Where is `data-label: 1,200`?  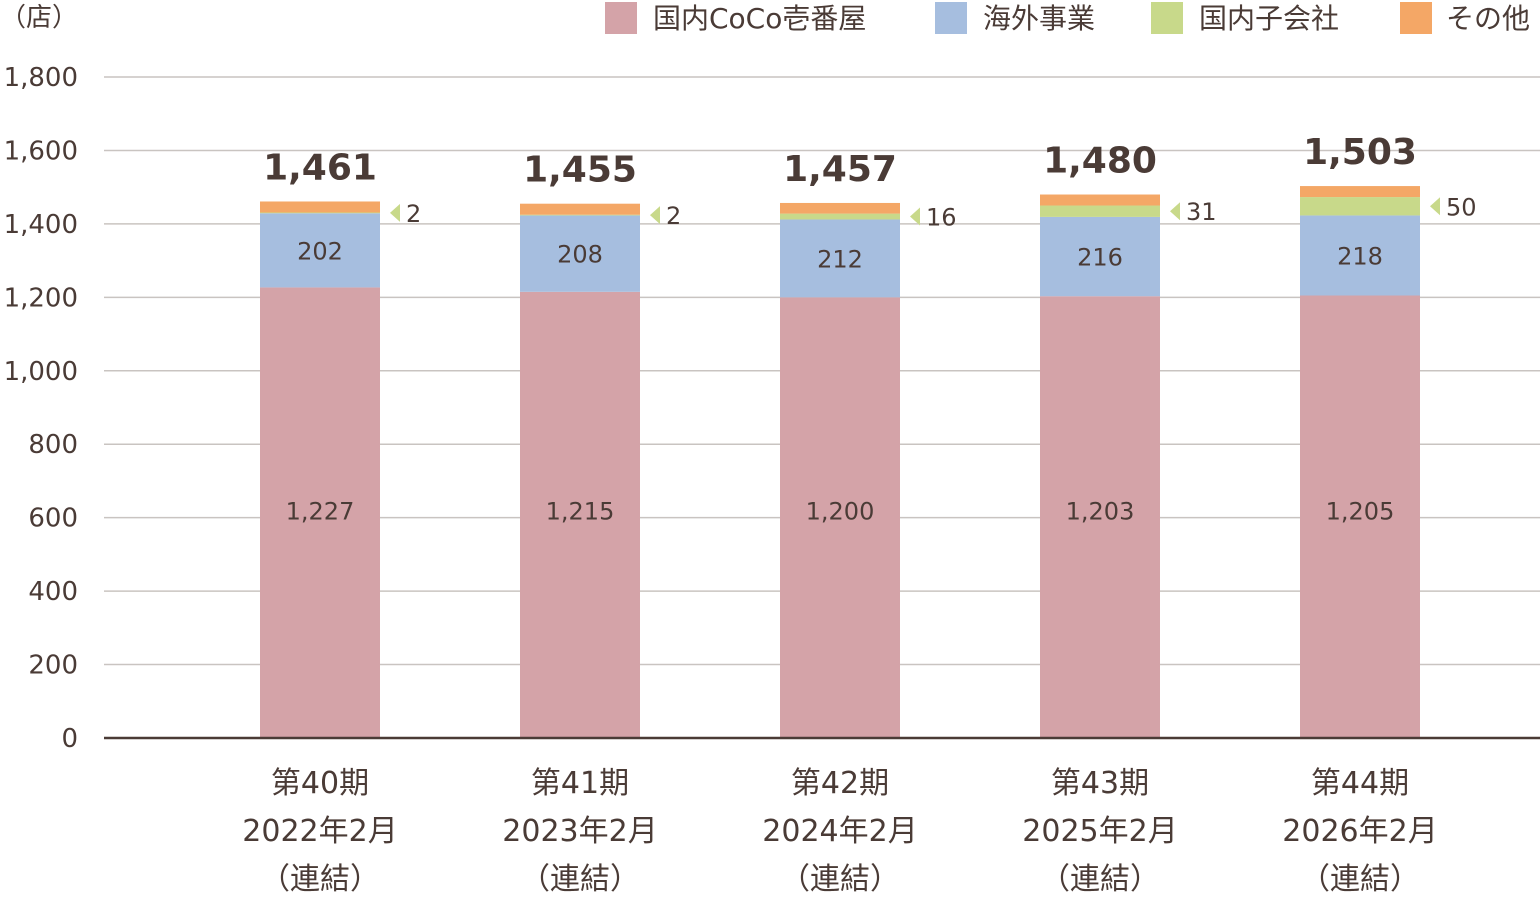
data-label: 1,200 is located at coordinates (840, 512).